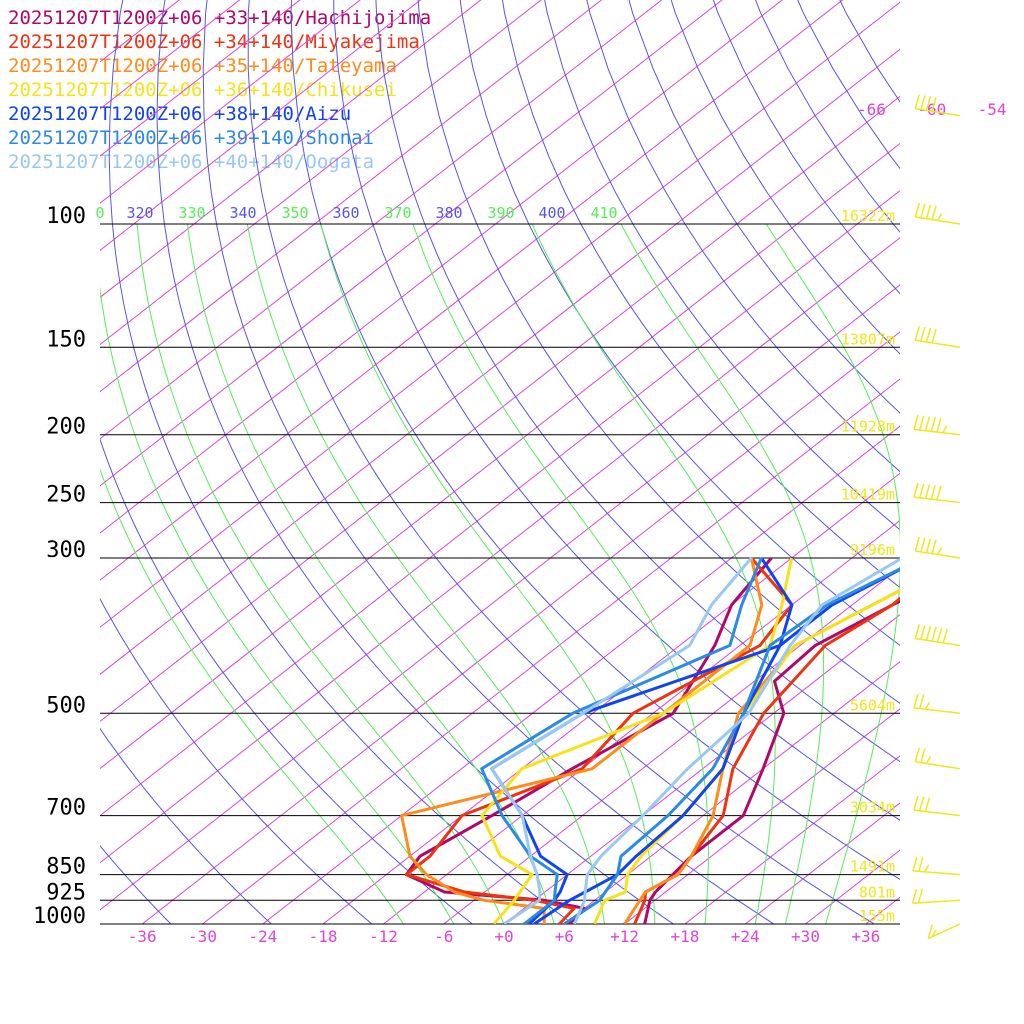  I want to click on height-label: 155m, so click(877, 916).